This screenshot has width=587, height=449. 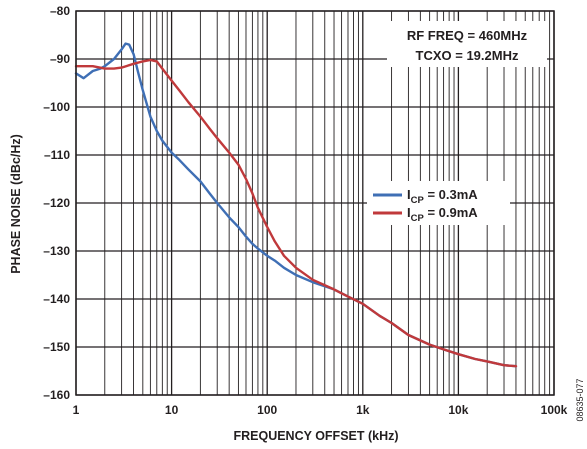 What do you see at coordinates (320, 410) in the screenshot?
I see `x-tick-labels: 1 10 100 1k 10k 100k` at bounding box center [320, 410].